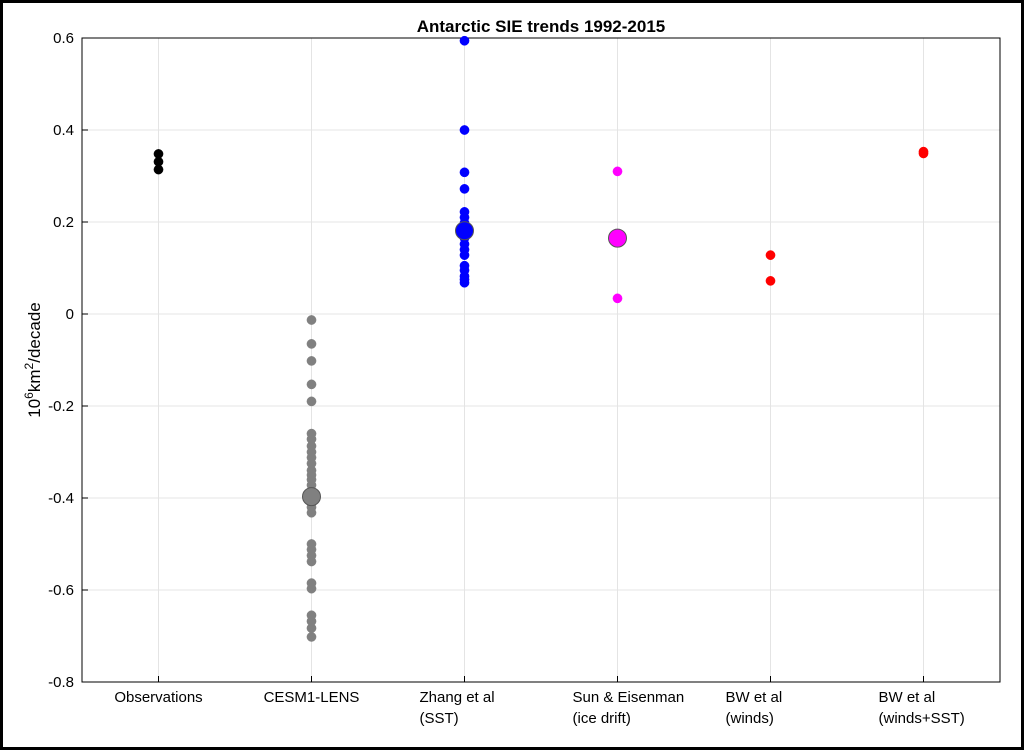 This screenshot has width=1024, height=750. I want to click on x-tick-label: (winds+SST), so click(922, 718).